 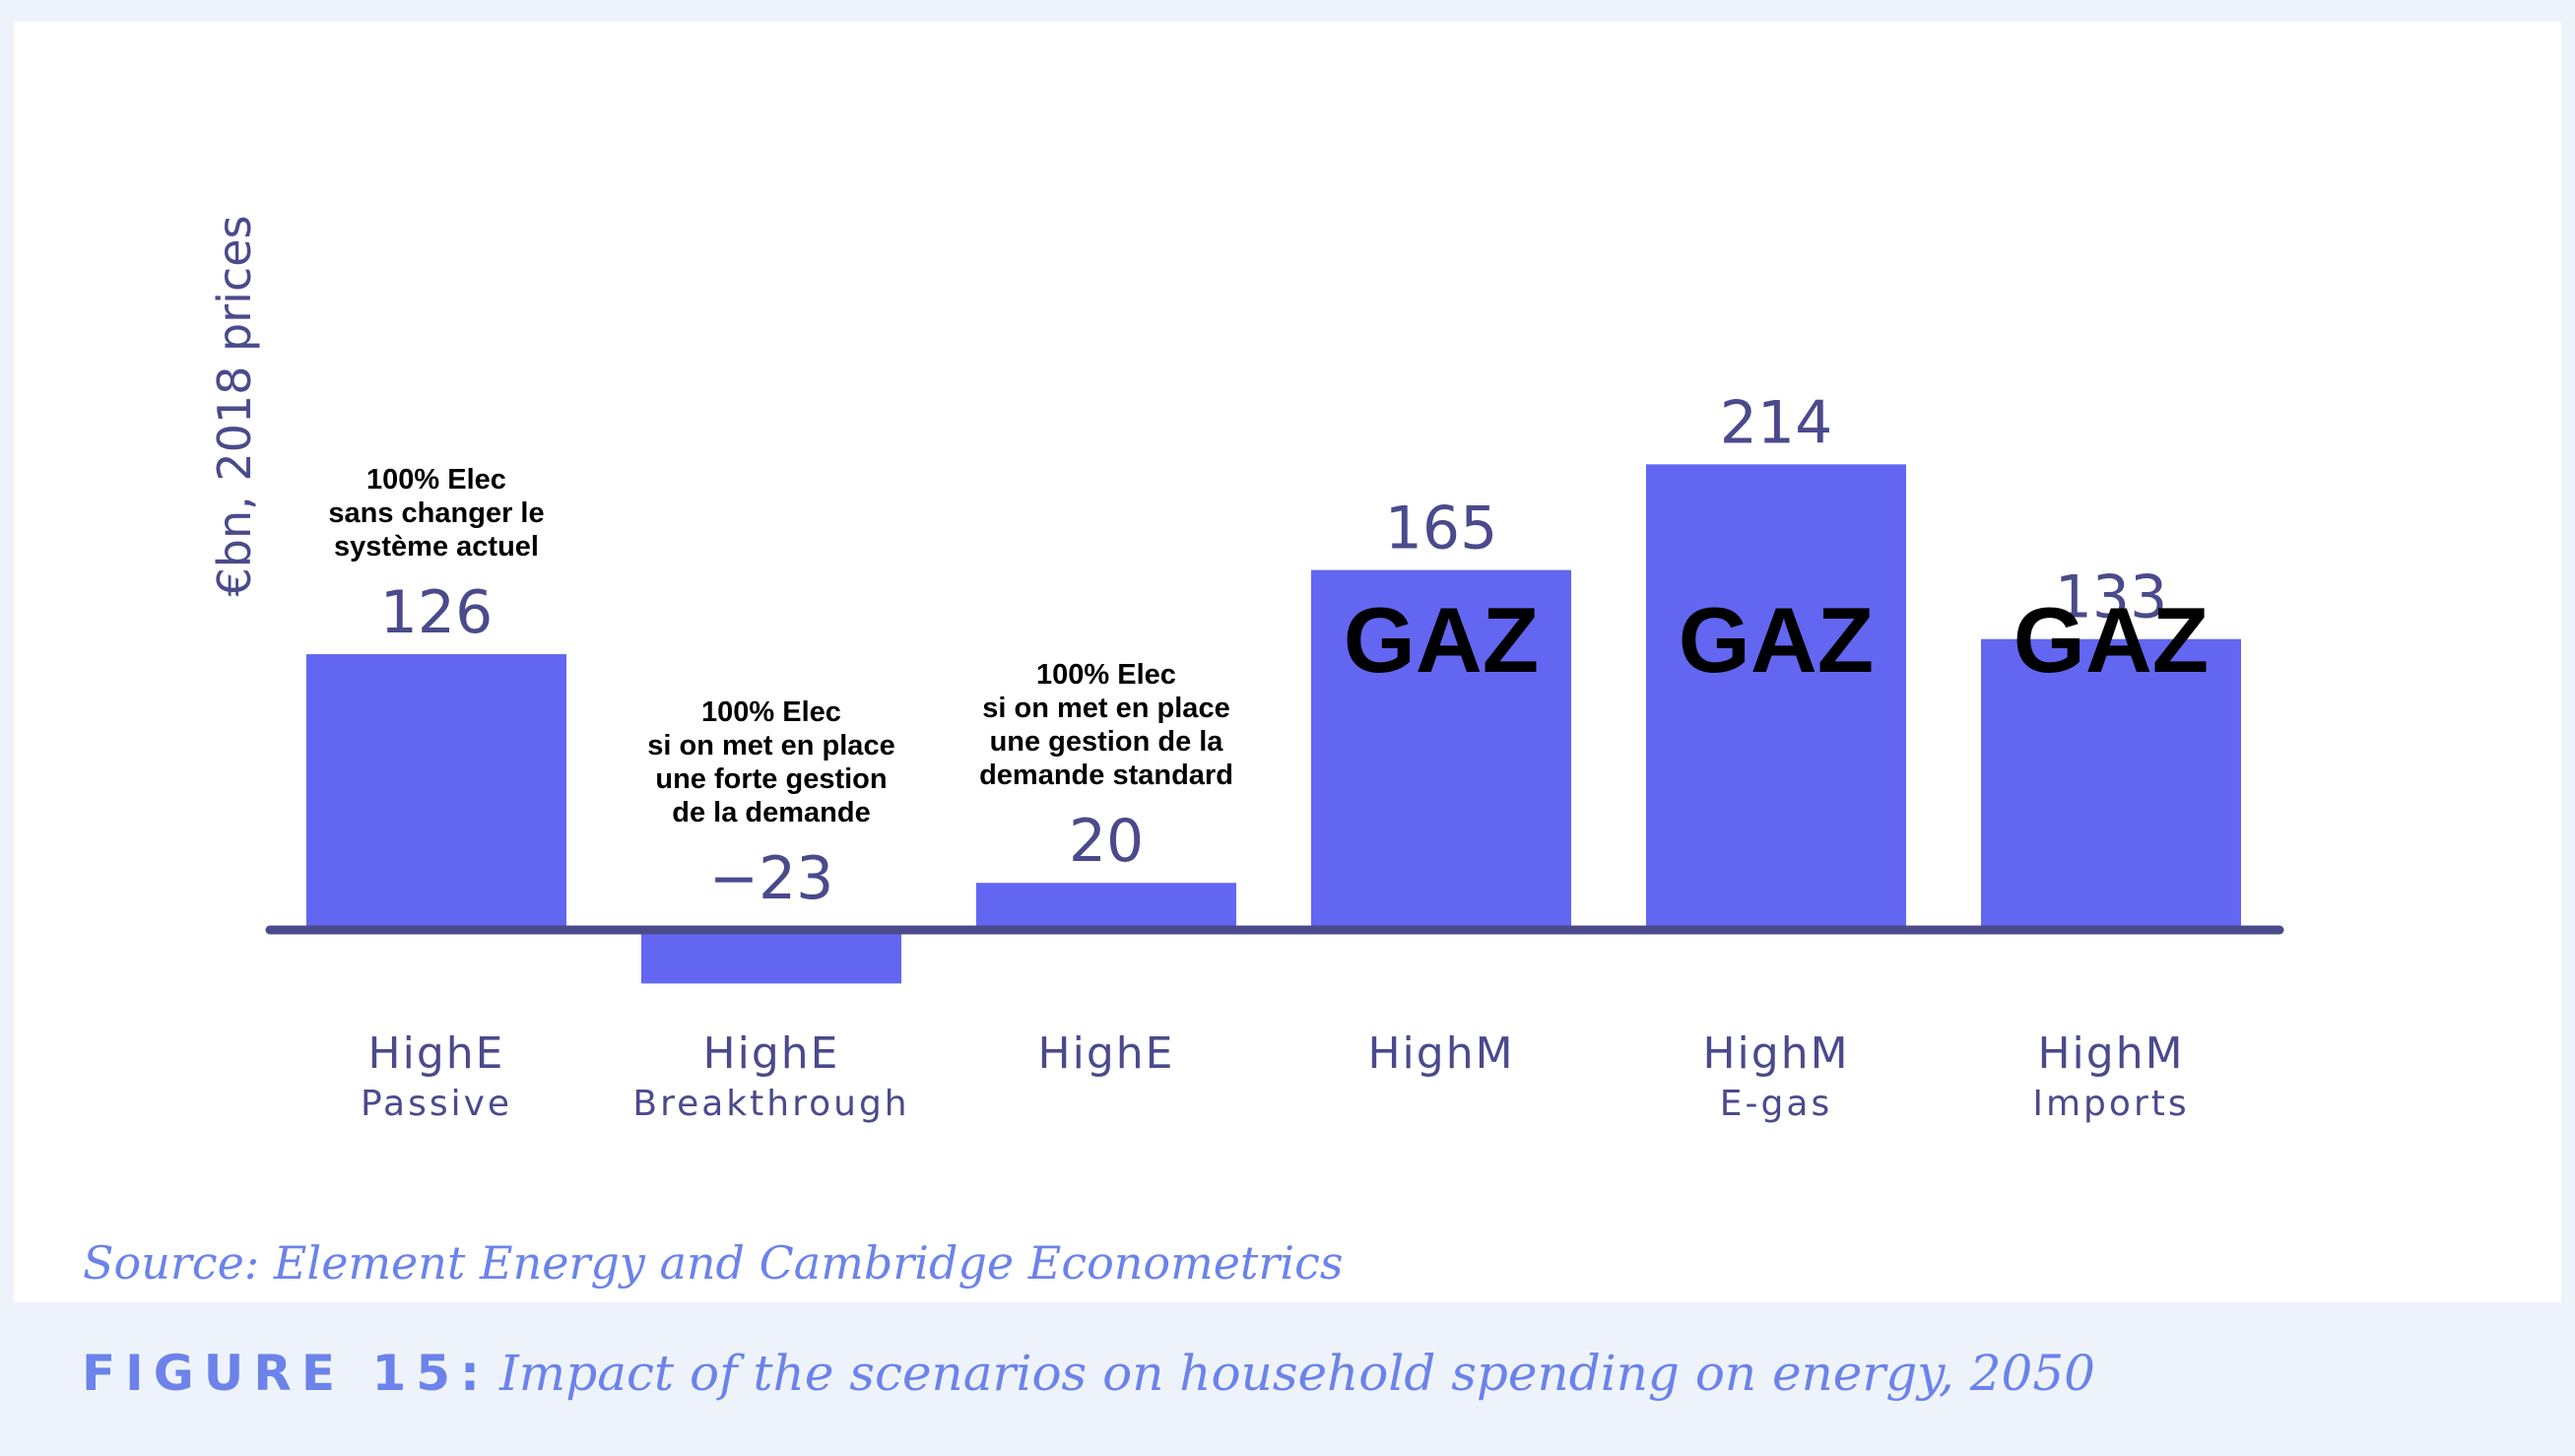 What do you see at coordinates (771, 878) in the screenshot?
I see `value-label-2: −23` at bounding box center [771, 878].